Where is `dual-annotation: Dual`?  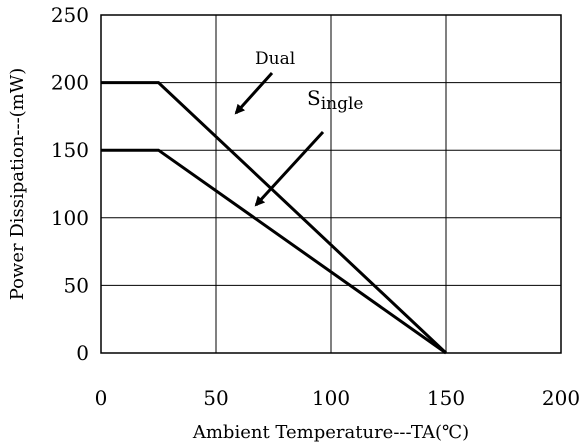 dual-annotation: Dual is located at coordinates (275, 59).